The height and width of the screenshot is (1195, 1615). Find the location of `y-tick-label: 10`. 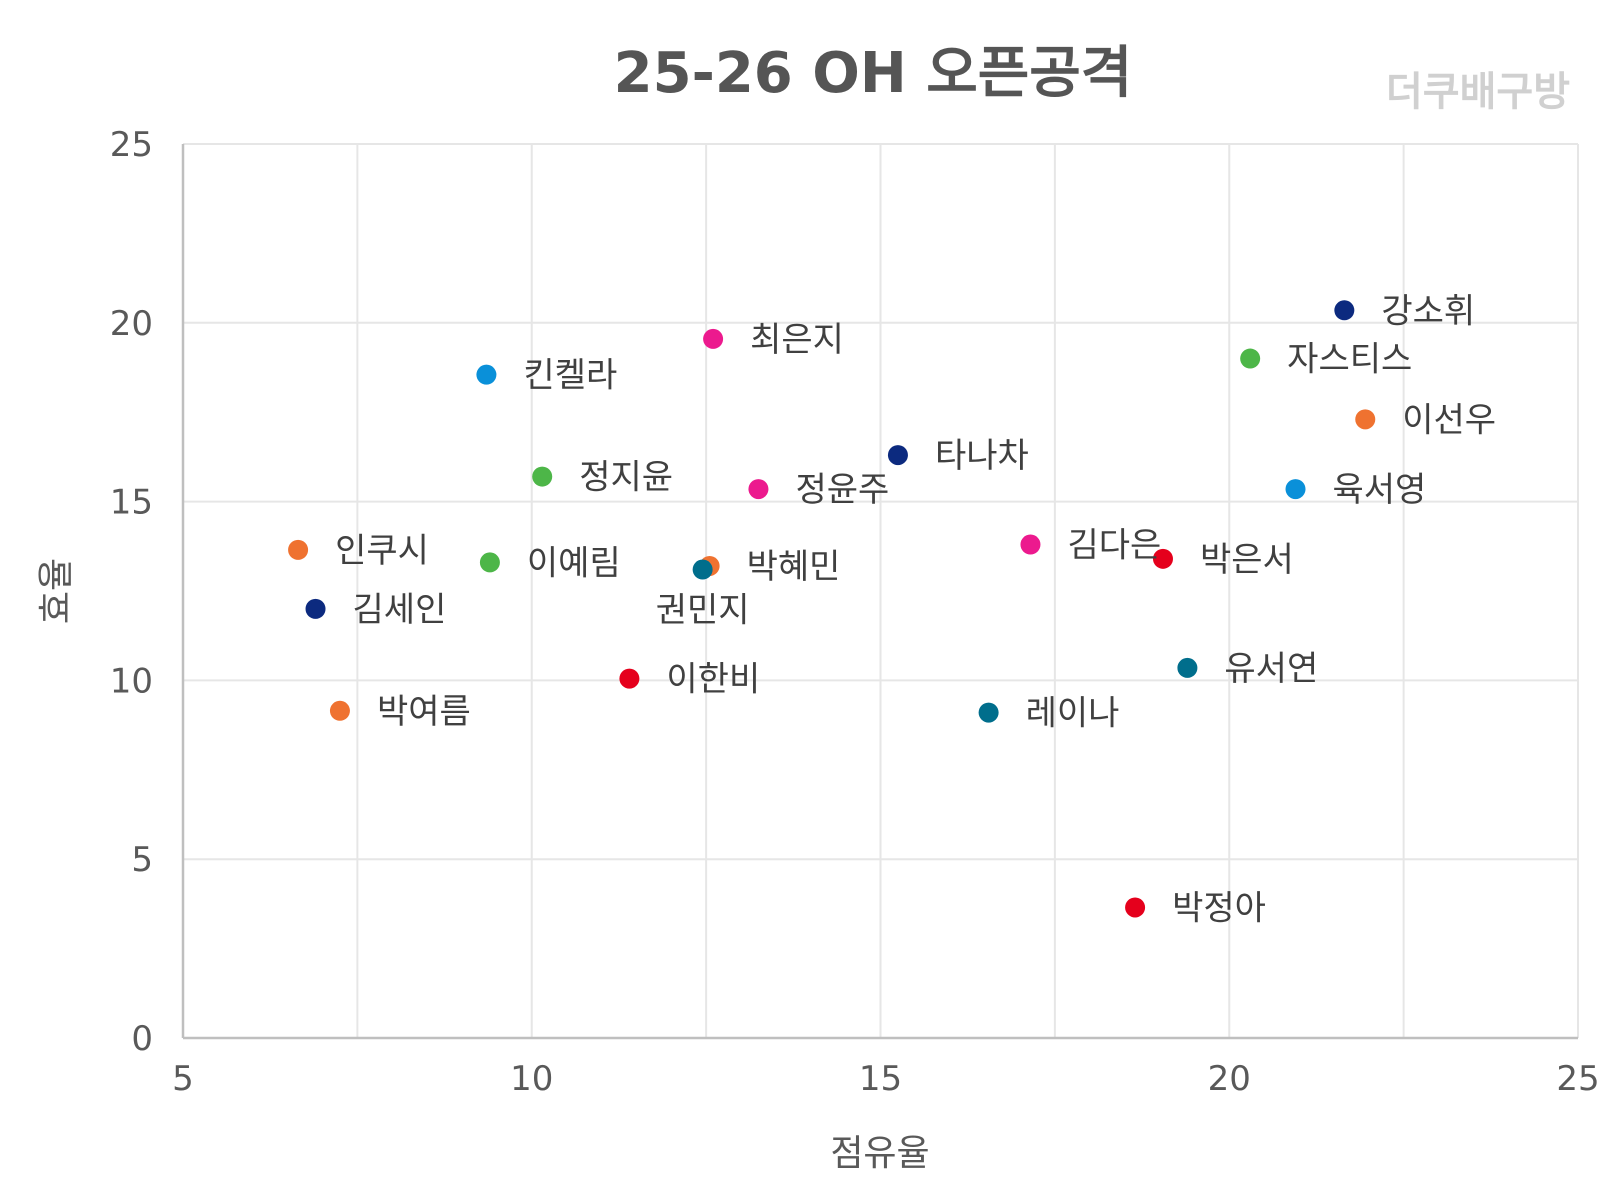

y-tick-label: 10 is located at coordinates (131, 681).